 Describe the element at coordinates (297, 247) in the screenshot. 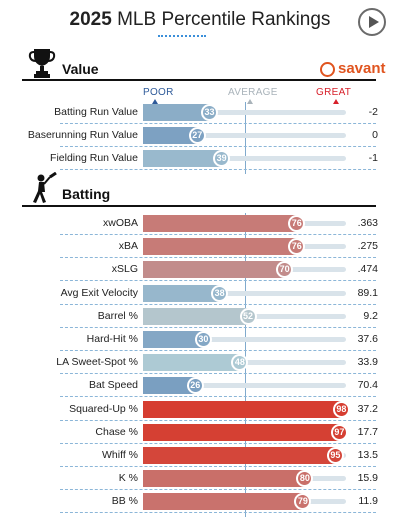

I see `percentile-marker: 76` at that location.